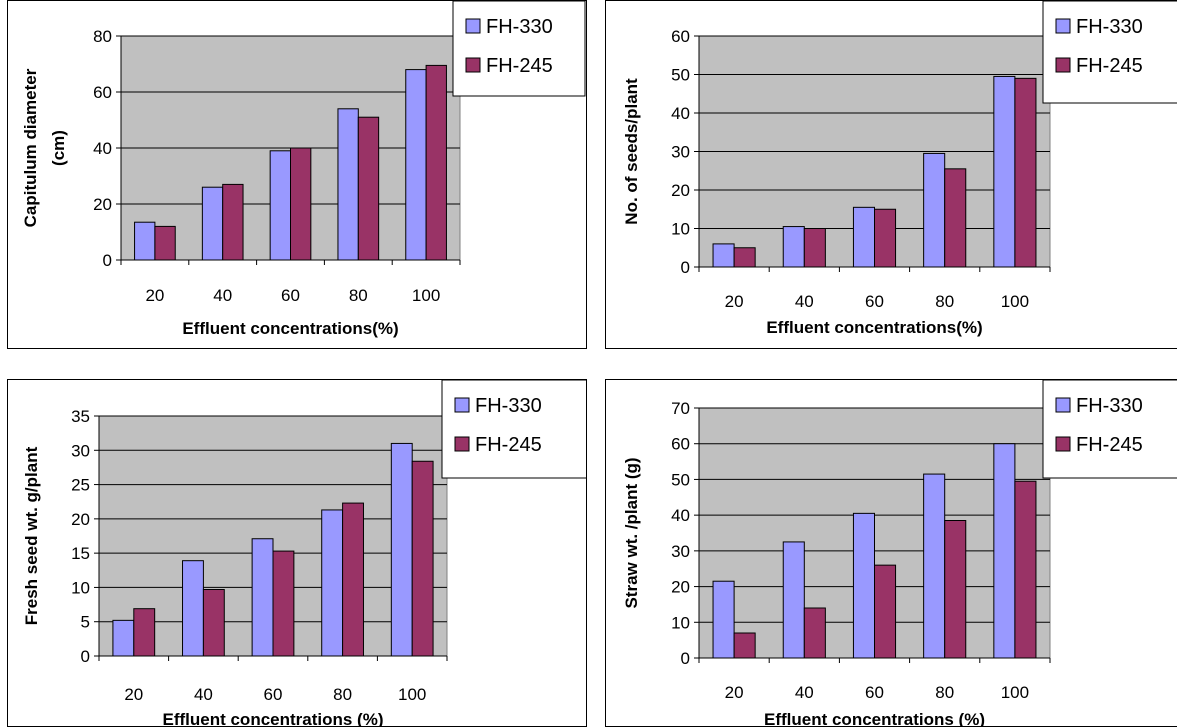  Describe the element at coordinates (85, 622) in the screenshot. I see `y-tick-label: 5` at that location.